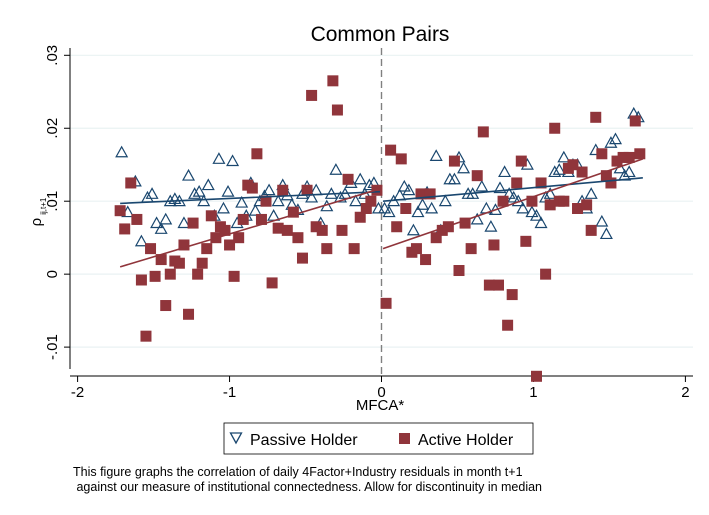 The width and height of the screenshot is (709, 515). Describe the element at coordinates (466, 440) in the screenshot. I see `legend-label-active: Active Holder` at that location.